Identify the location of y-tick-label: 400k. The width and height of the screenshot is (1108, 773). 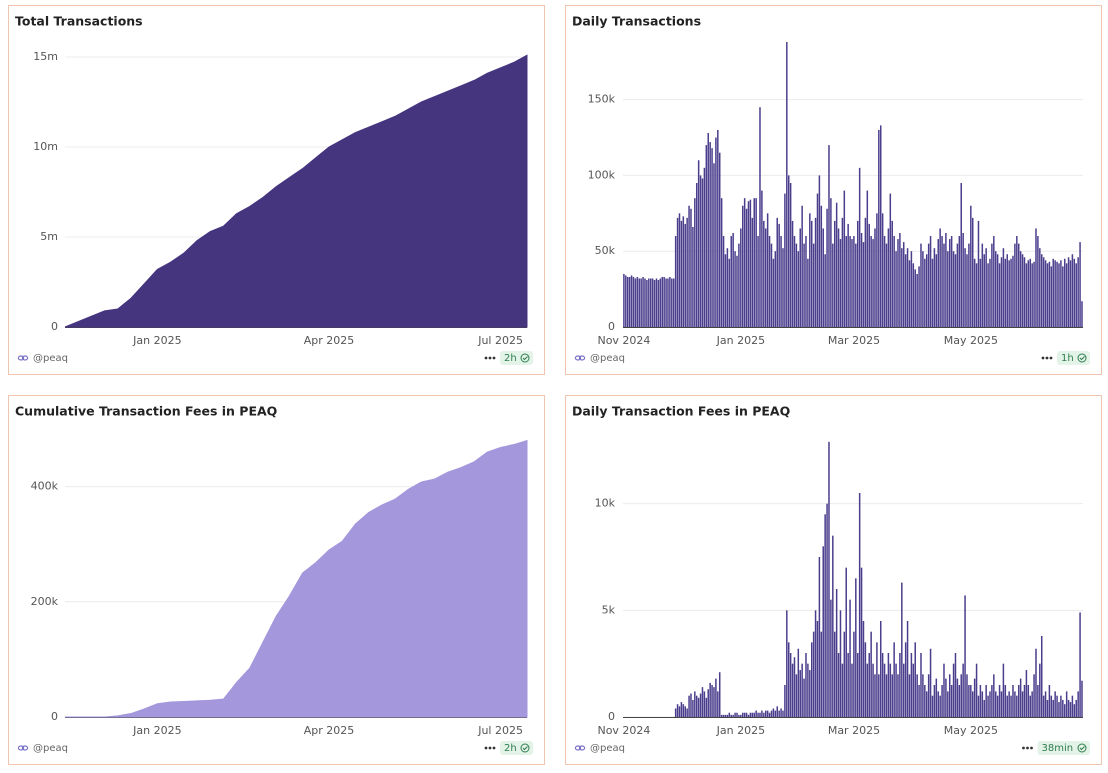
(45, 486).